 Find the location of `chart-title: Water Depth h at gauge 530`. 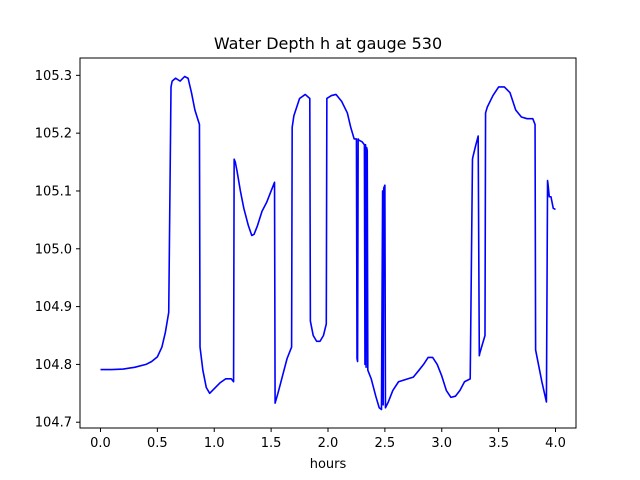

chart-title: Water Depth h at gauge 530 is located at coordinates (328, 43).